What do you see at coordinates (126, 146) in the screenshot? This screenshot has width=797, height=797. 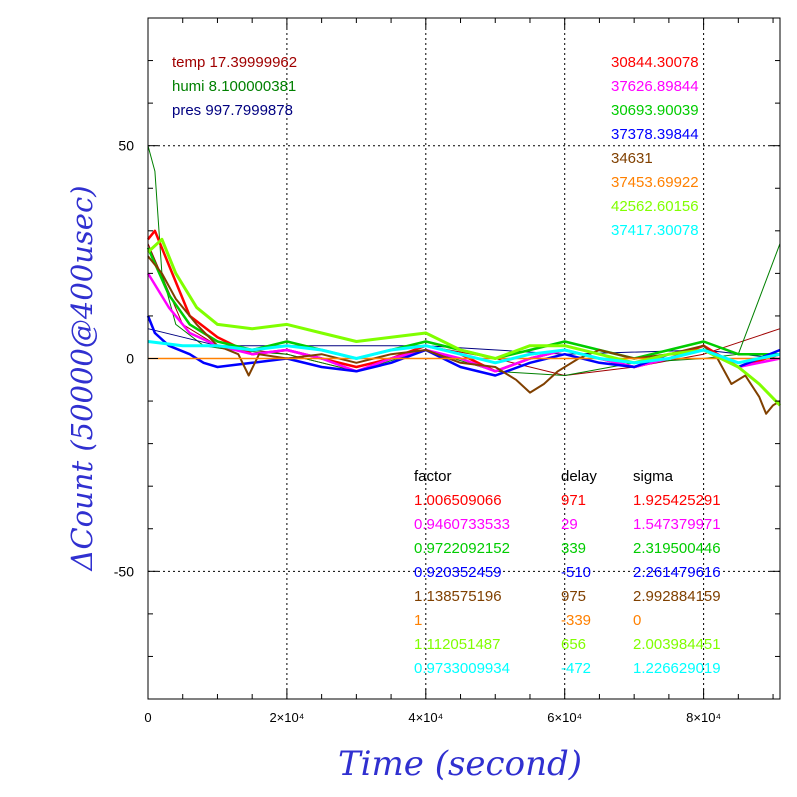 I see `y-tick-label: 50` at bounding box center [126, 146].